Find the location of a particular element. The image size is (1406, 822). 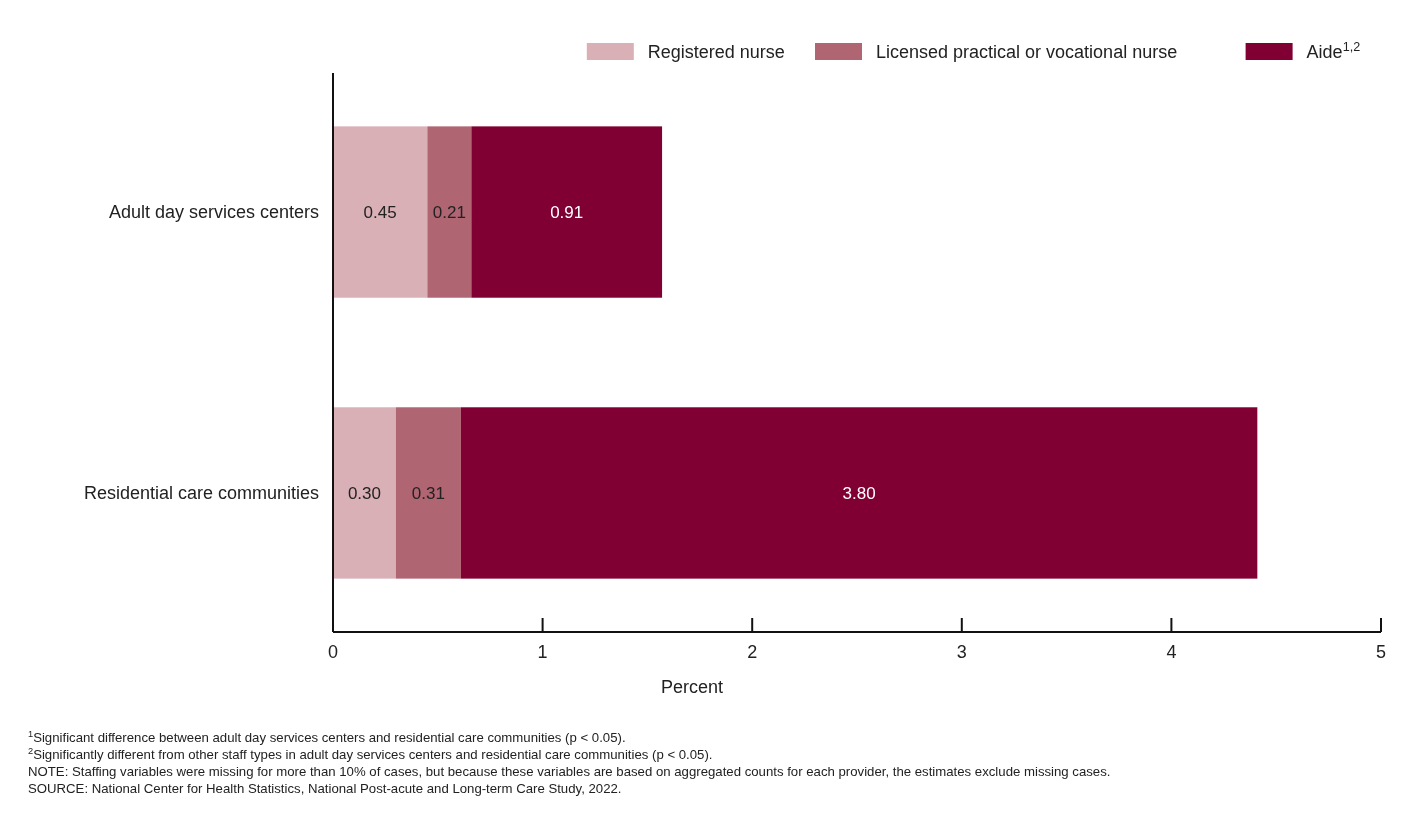

legend-label: Aide$^{1,2}$ is located at coordinates (1333, 51).